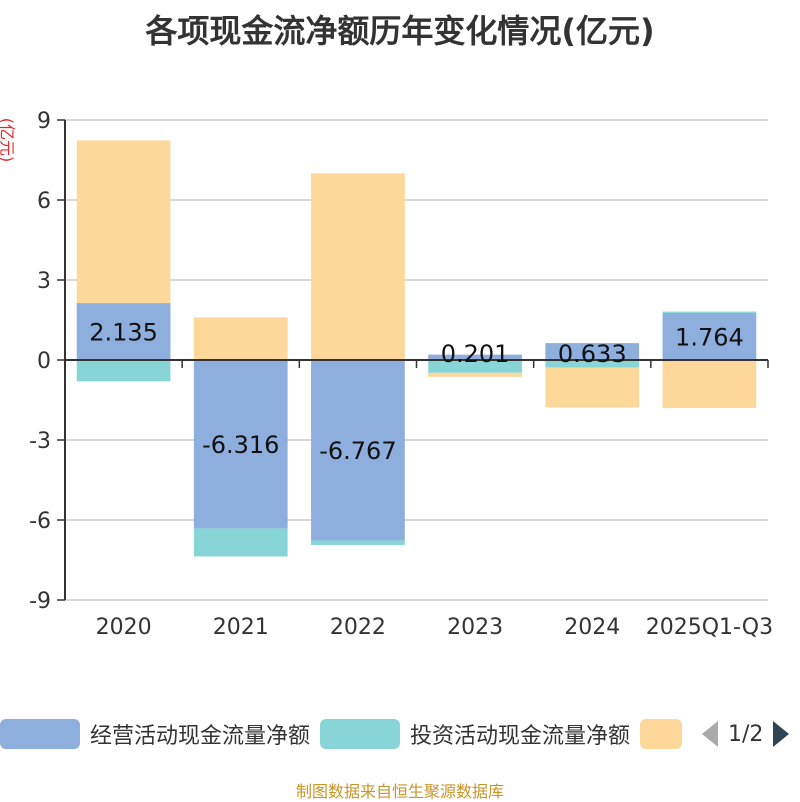 The width and height of the screenshot is (800, 802). I want to click on chart-title: 各项现金流净额历年变化情况(亿元), so click(400, 31).